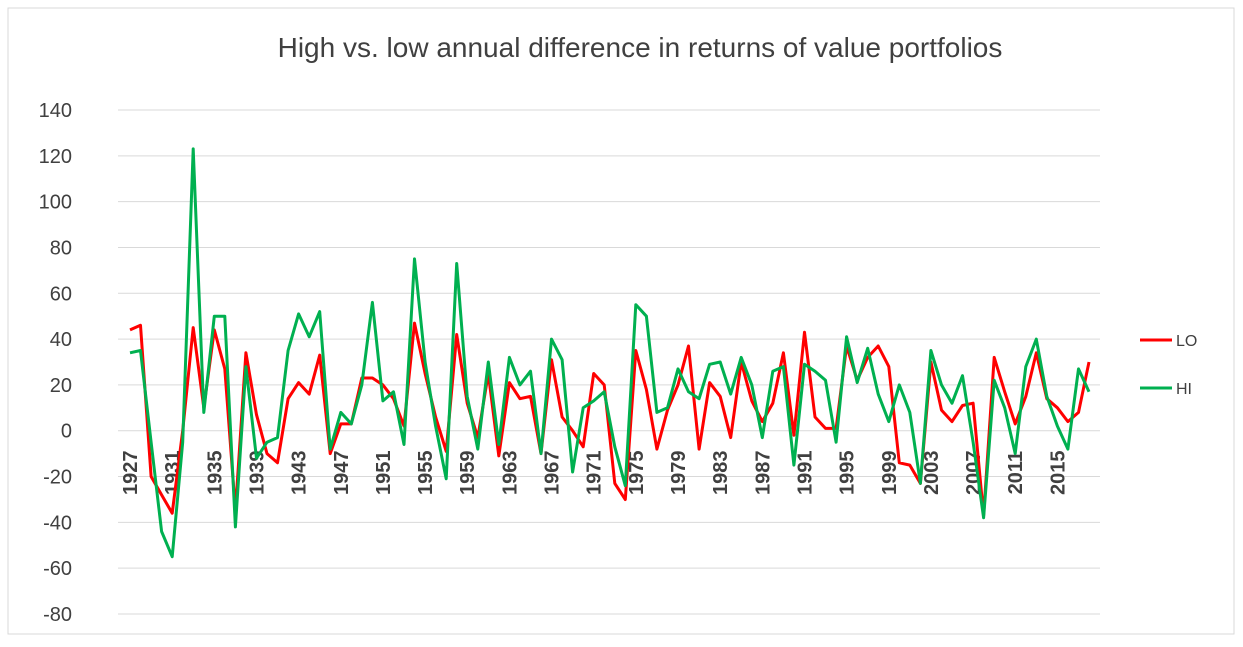  What do you see at coordinates (55, 157) in the screenshot?
I see `y-tick-label: 120` at bounding box center [55, 157].